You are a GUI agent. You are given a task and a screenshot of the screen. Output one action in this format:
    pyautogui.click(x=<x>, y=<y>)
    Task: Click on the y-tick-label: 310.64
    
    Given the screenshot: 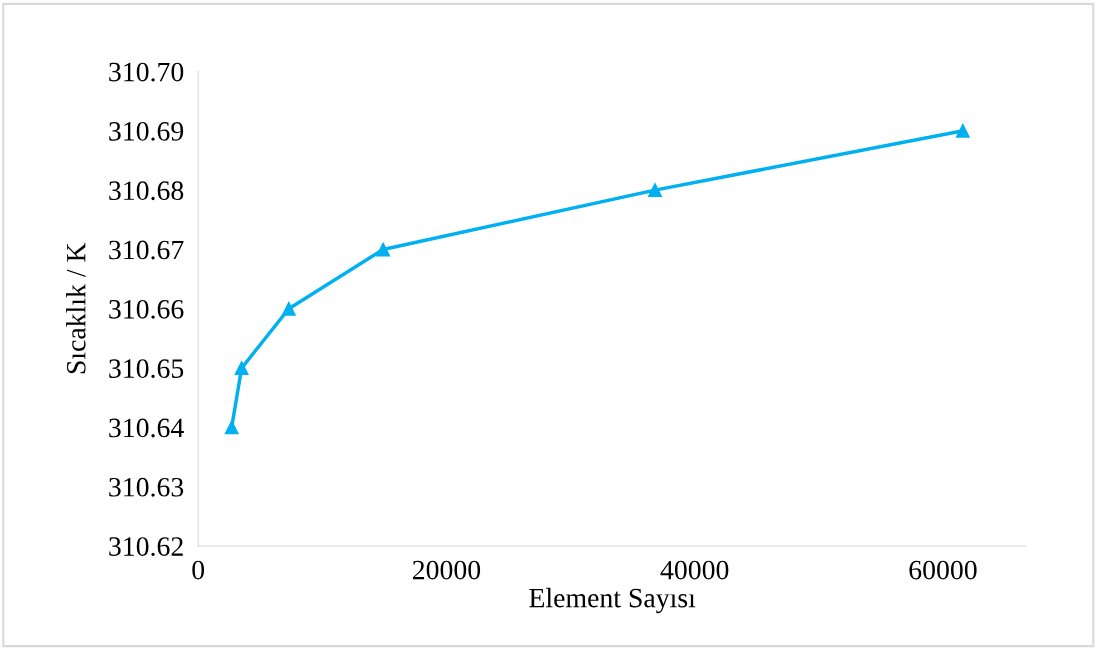 What is the action you would take?
    pyautogui.click(x=146, y=428)
    